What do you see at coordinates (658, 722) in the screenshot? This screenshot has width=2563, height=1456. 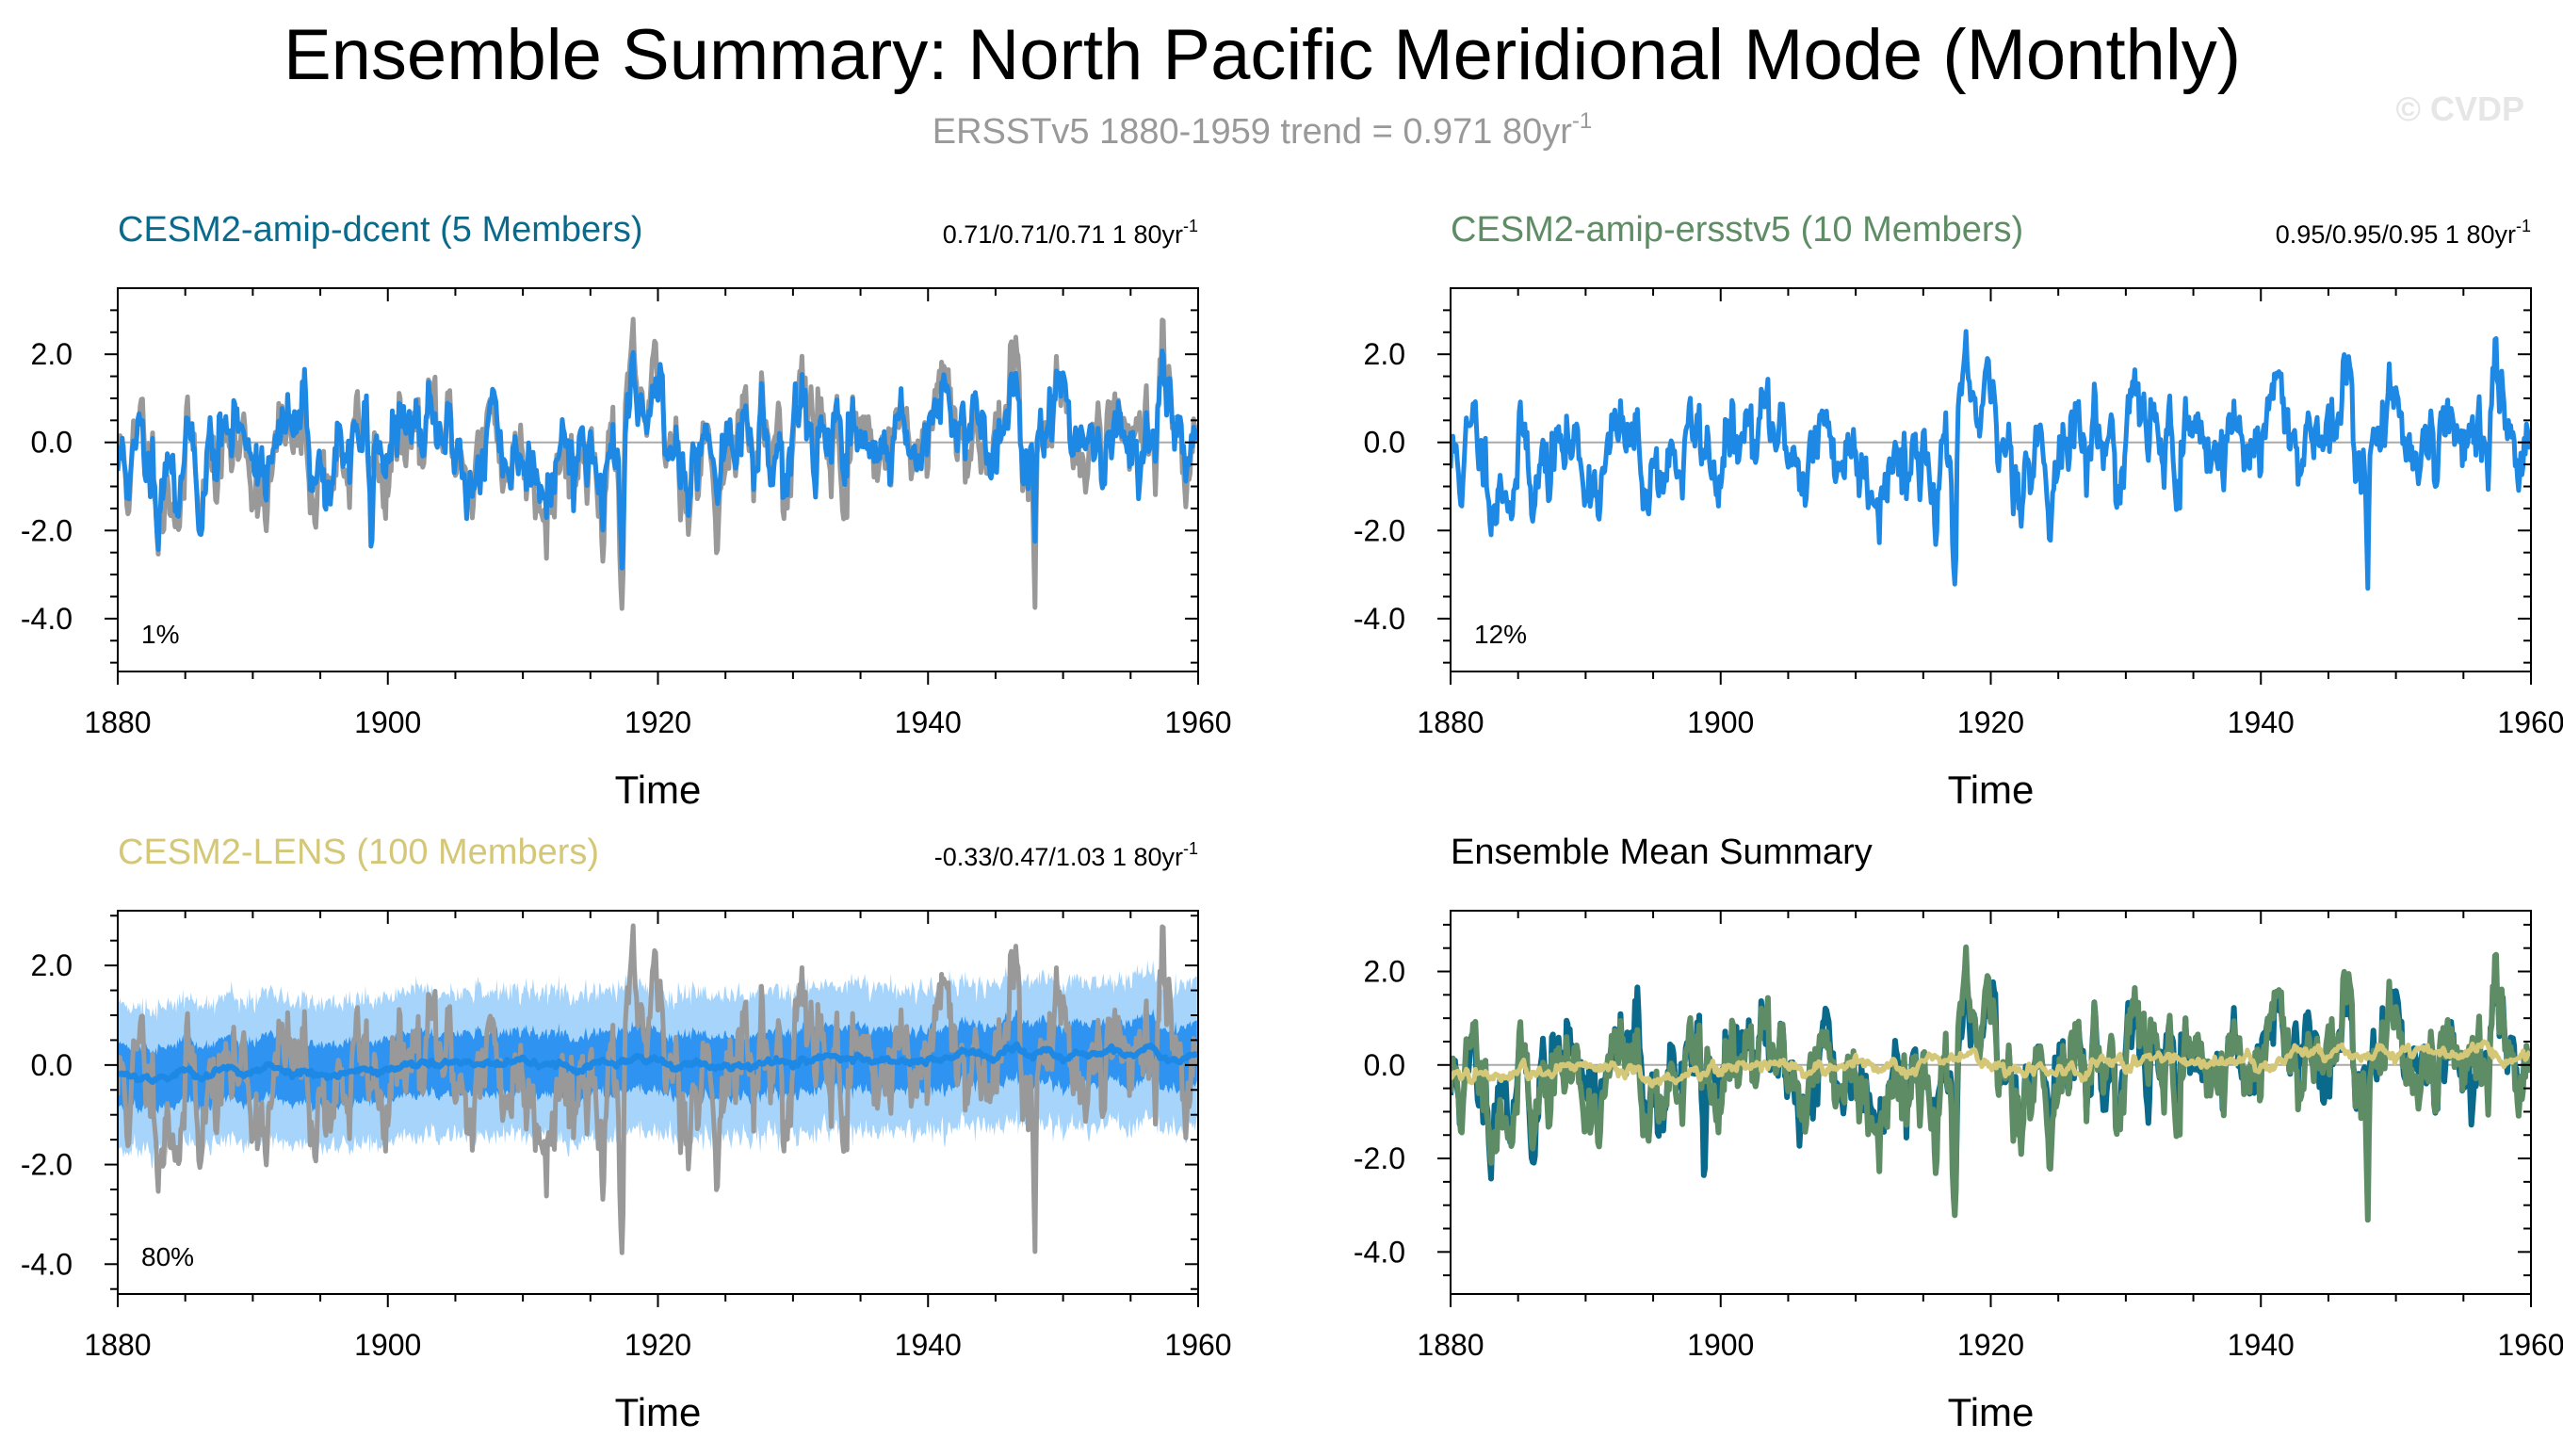 I see `x-tick-label-dcent: 1920` at bounding box center [658, 722].